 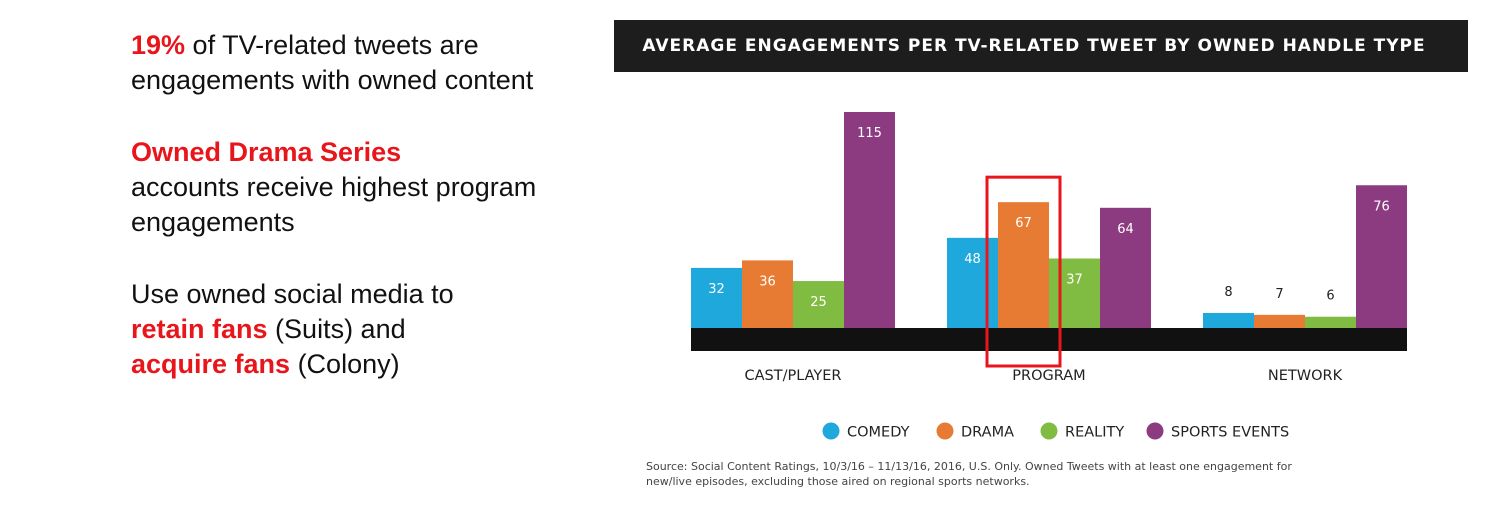 What do you see at coordinates (972, 259) in the screenshot?
I see `data-label-program-comedy: 48` at bounding box center [972, 259].